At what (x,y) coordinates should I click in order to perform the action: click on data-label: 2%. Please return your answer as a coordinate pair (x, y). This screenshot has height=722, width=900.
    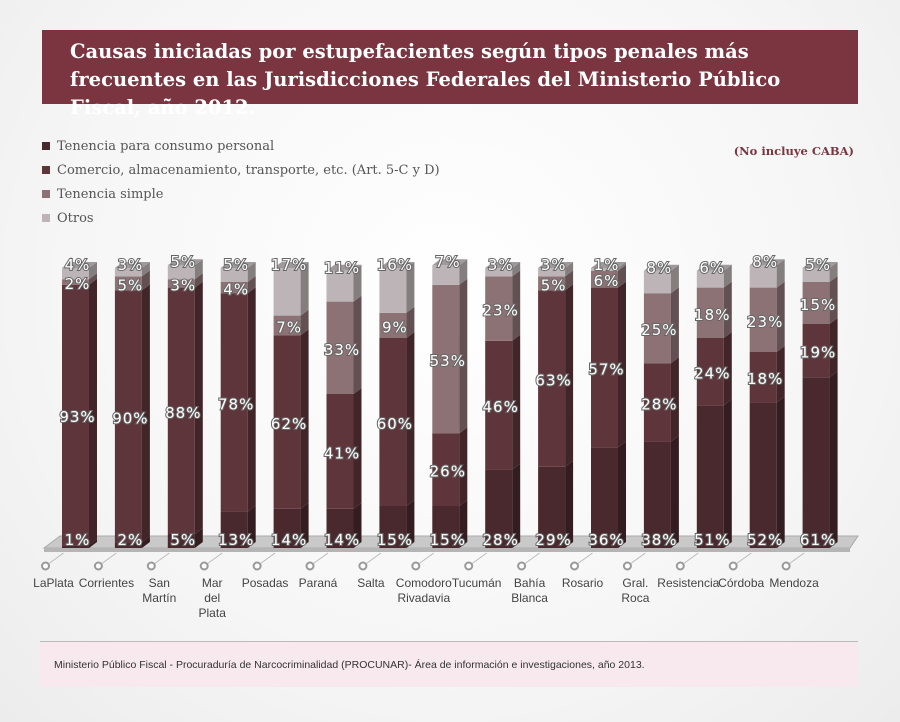
    Looking at the image, I should click on (78, 284).